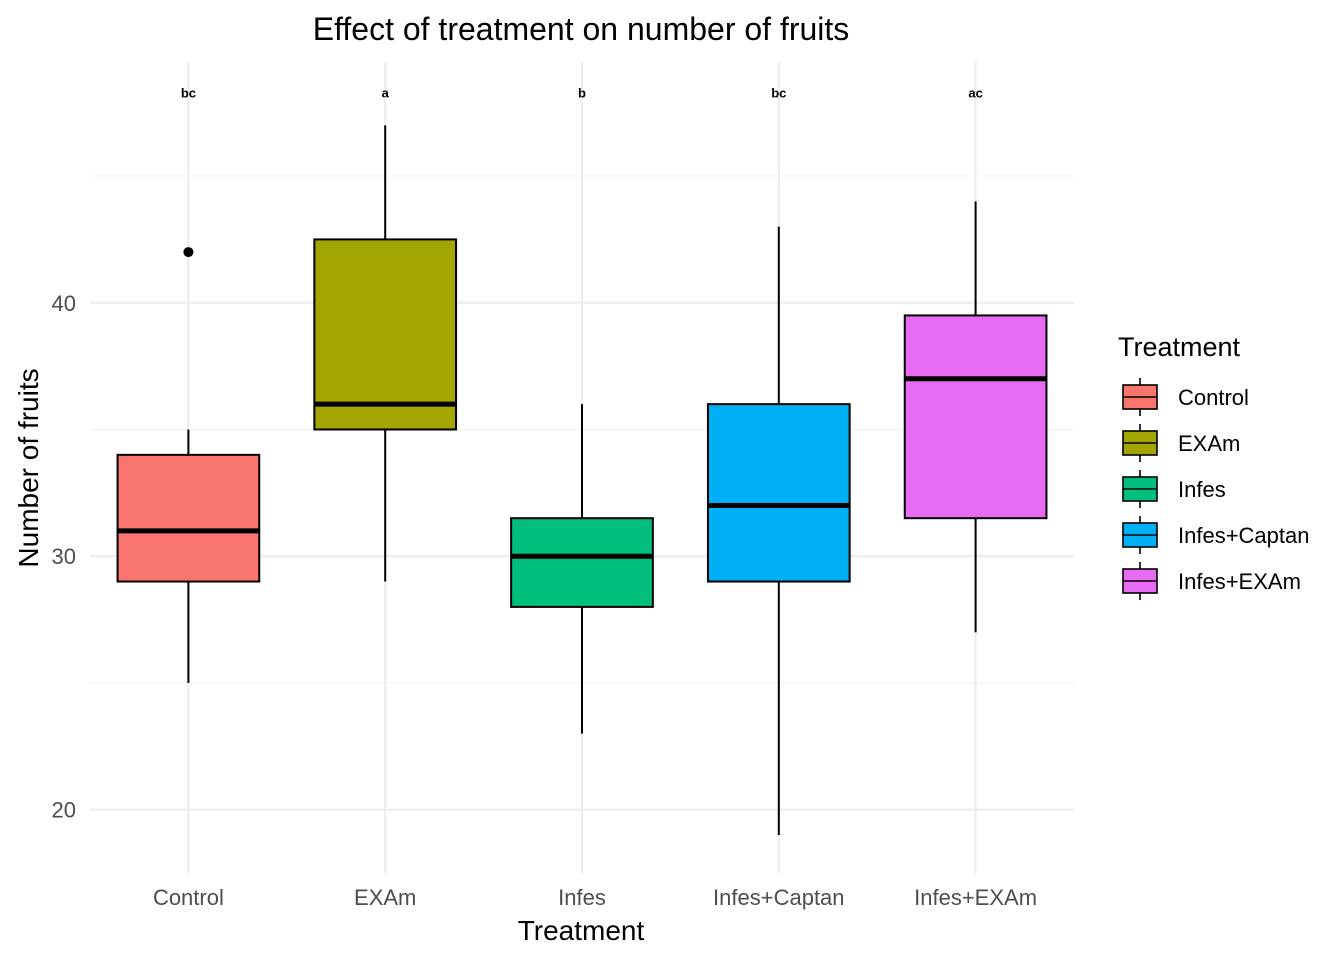 This screenshot has width=1344, height=960. I want to click on legend-item: Control, so click(1185, 397).